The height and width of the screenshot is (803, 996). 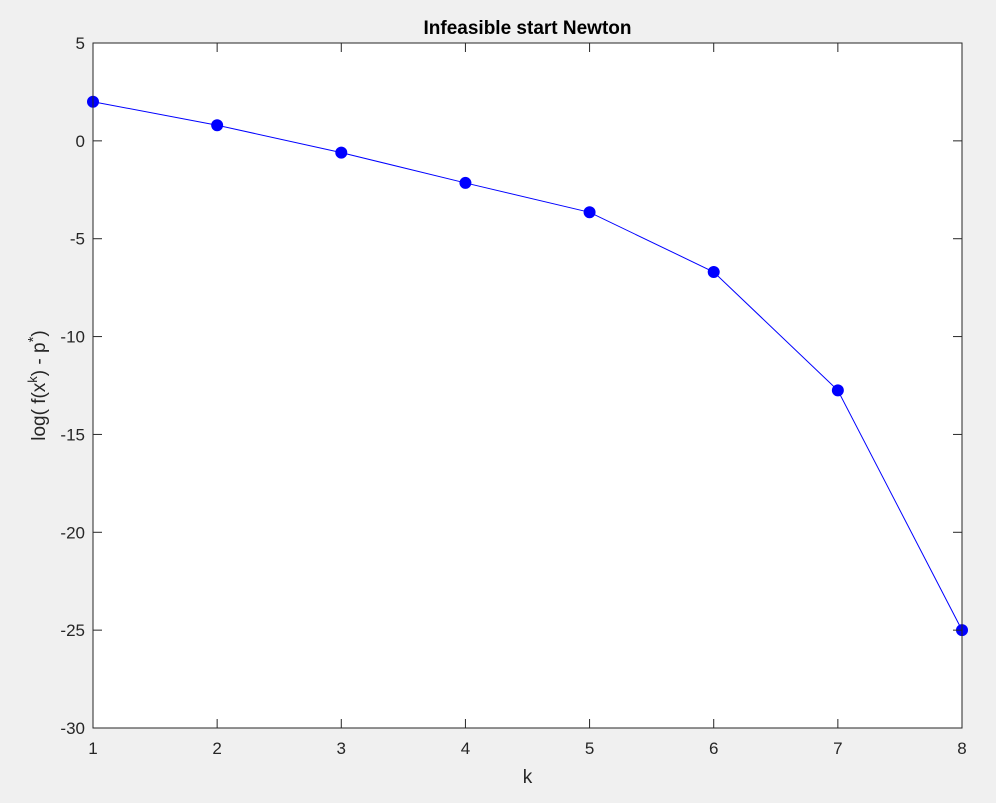 I want to click on y-tick-label: 0, so click(x=80, y=141).